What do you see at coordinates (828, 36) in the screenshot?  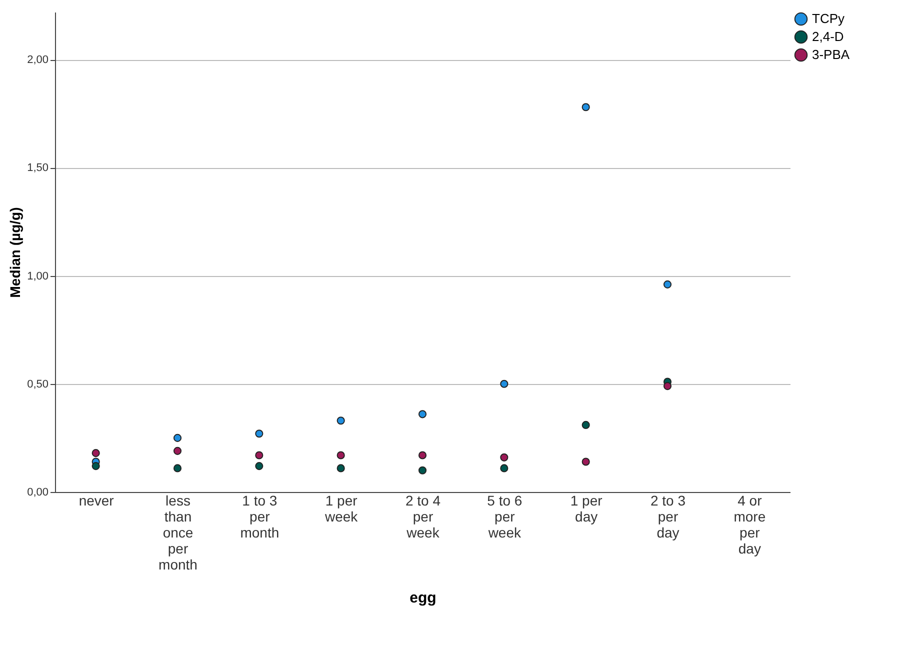 I see `legend-label: 2,4-D` at bounding box center [828, 36].